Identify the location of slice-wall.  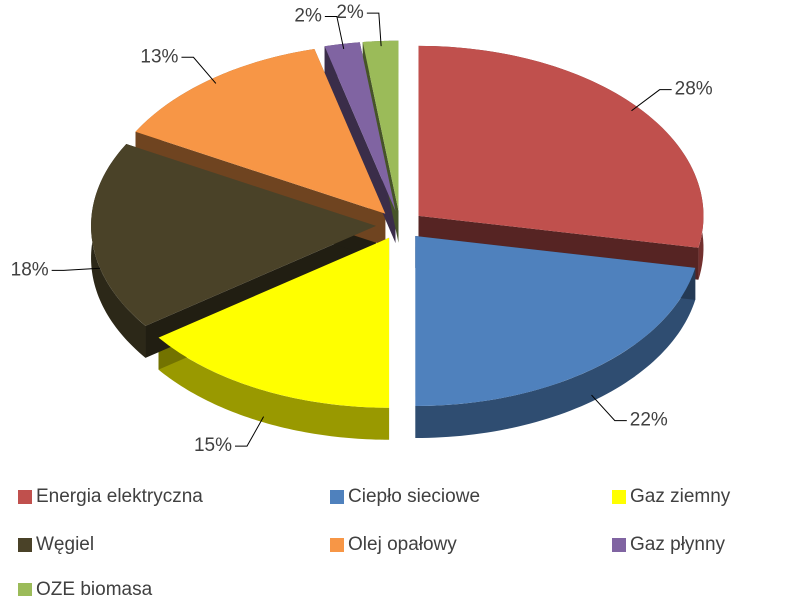
(360, 144).